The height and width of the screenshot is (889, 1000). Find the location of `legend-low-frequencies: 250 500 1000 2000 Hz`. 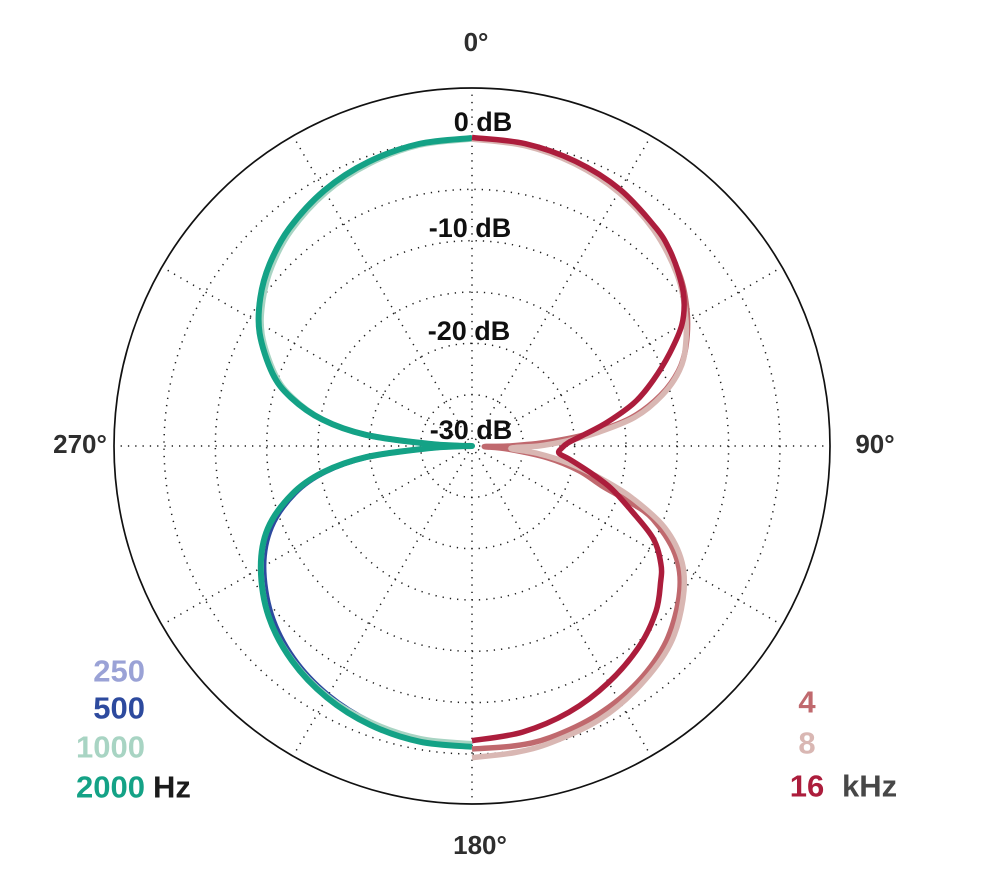

legend-low-frequencies: 250 500 1000 2000 Hz is located at coordinates (133, 729).